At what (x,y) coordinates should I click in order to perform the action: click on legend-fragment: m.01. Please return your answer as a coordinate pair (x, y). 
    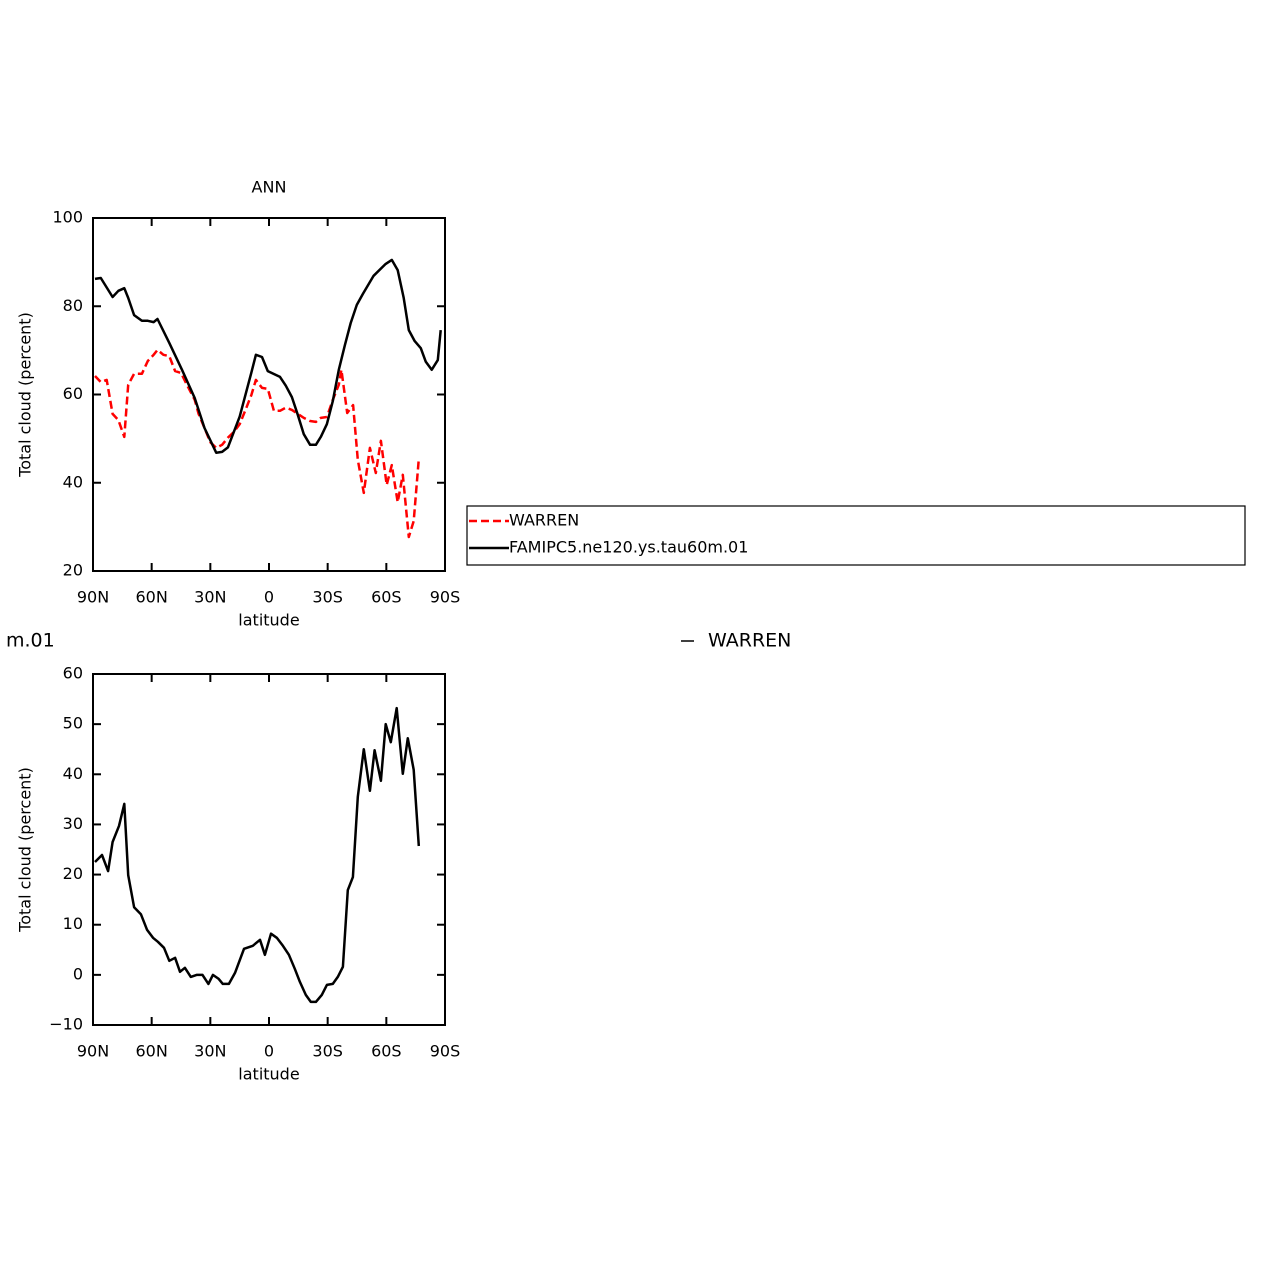
    Looking at the image, I should click on (30, 641).